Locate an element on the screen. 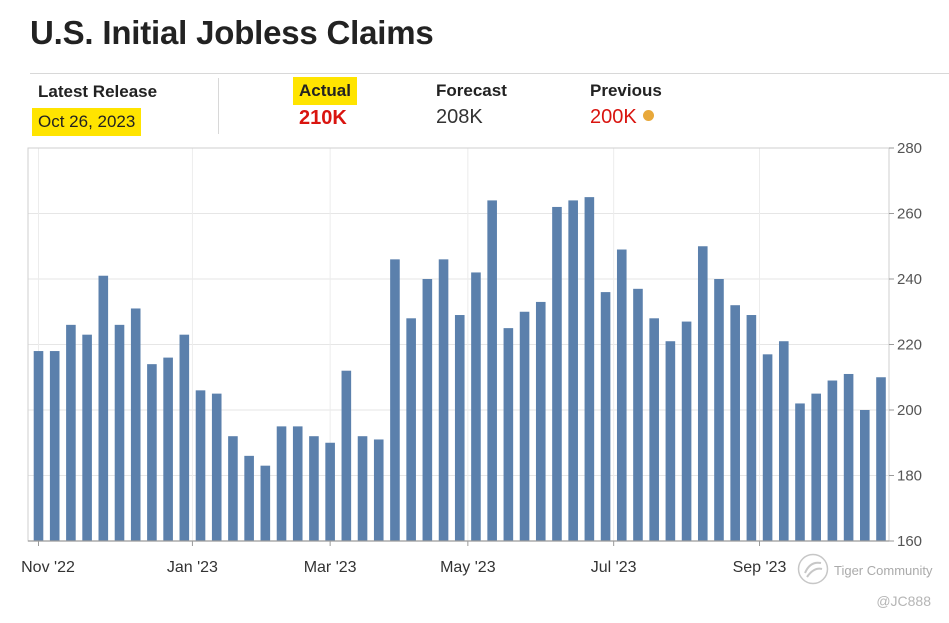 Image resolution: width=949 pixels, height=623 pixels. y-tick-label: 200 is located at coordinates (909, 410).